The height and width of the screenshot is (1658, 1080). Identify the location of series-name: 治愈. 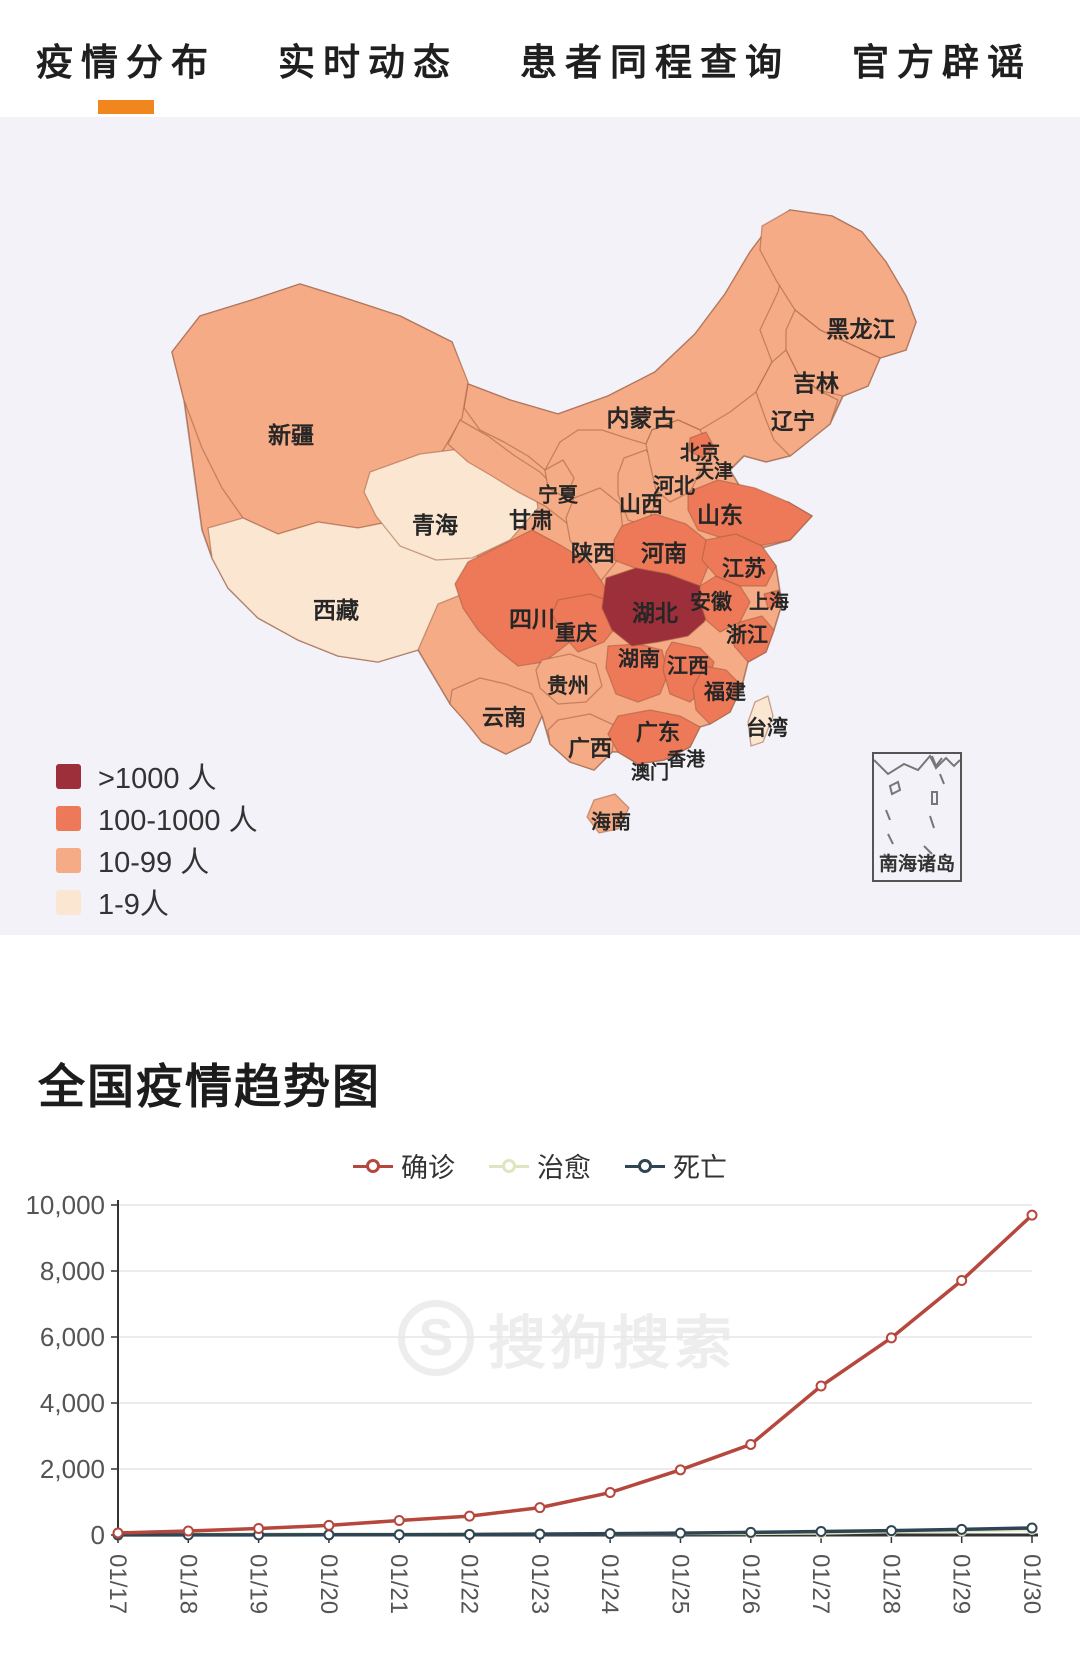
(564, 1168).